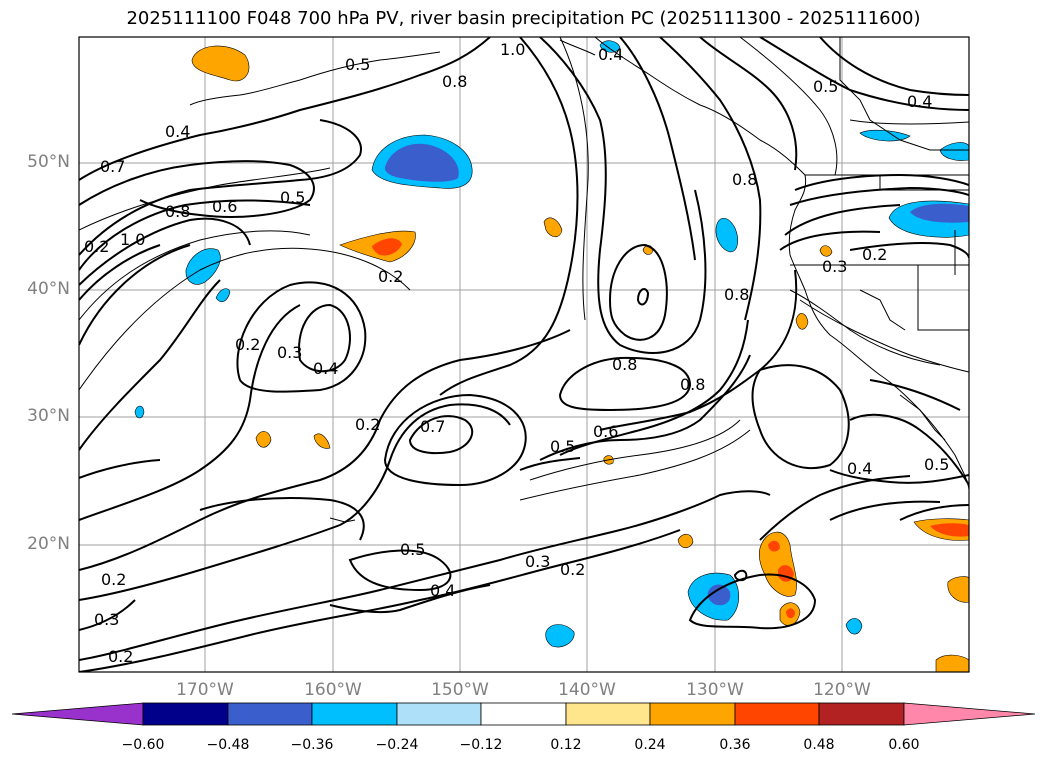 The width and height of the screenshot is (1047, 765). Describe the element at coordinates (387, 247) in the screenshot. I see `pos-blob-mid-core` at that location.